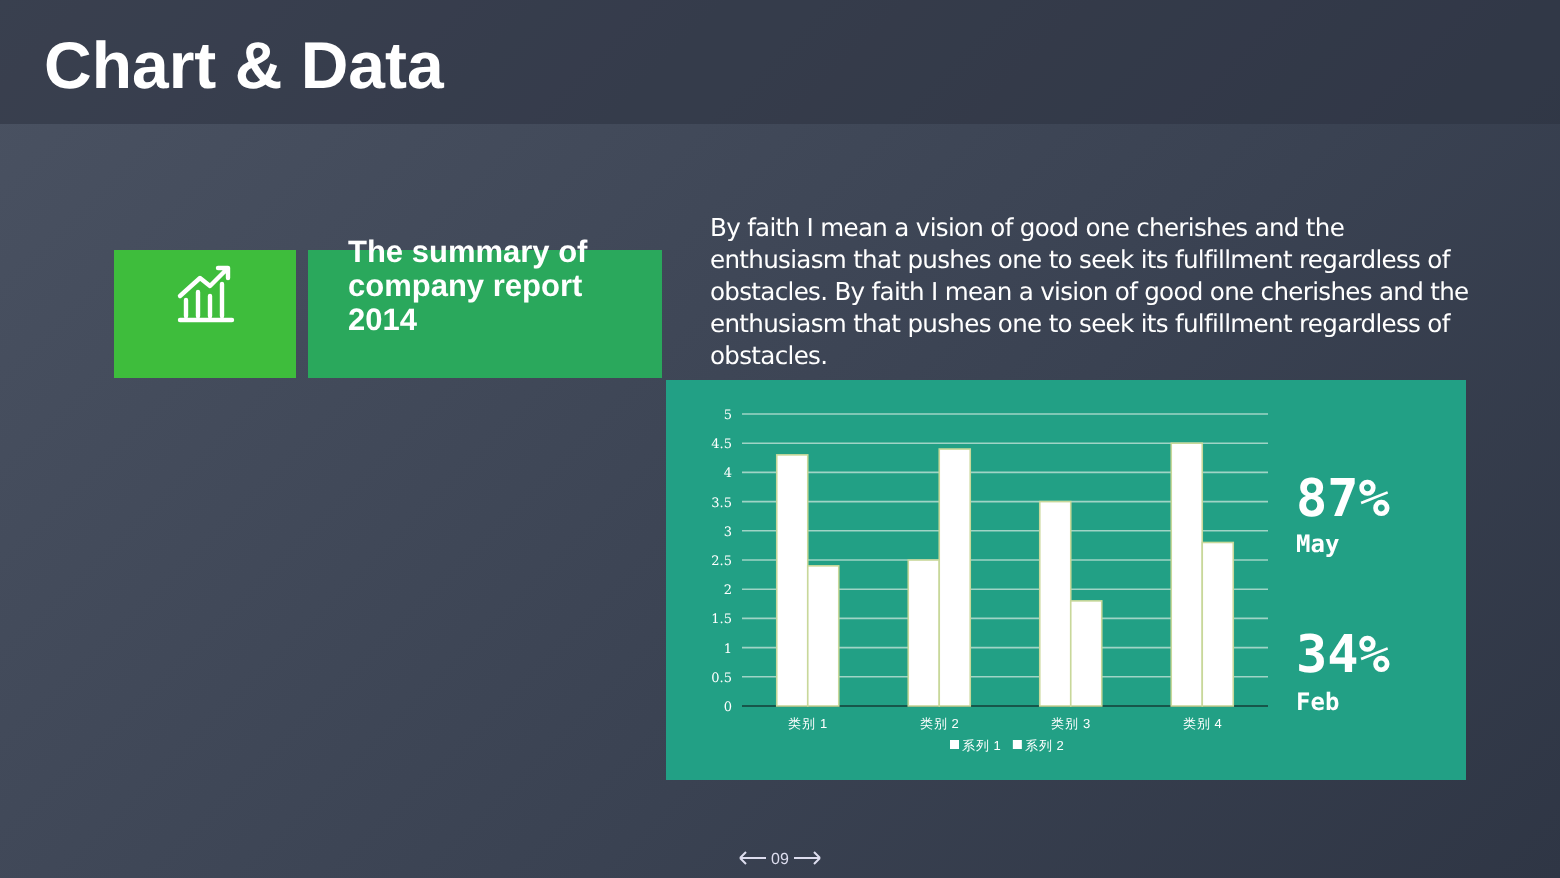 The height and width of the screenshot is (878, 1560). I want to click on text: By faith I mean a vision of good one cherishes and the enthusiasm that pushes one to seek its fulfillment regardless of obstacles. By faith I mean a vision of good one cherishes and the enthusiasm that pushes one to seek its fulfillment regardless of obstacles., so click(1090, 292).